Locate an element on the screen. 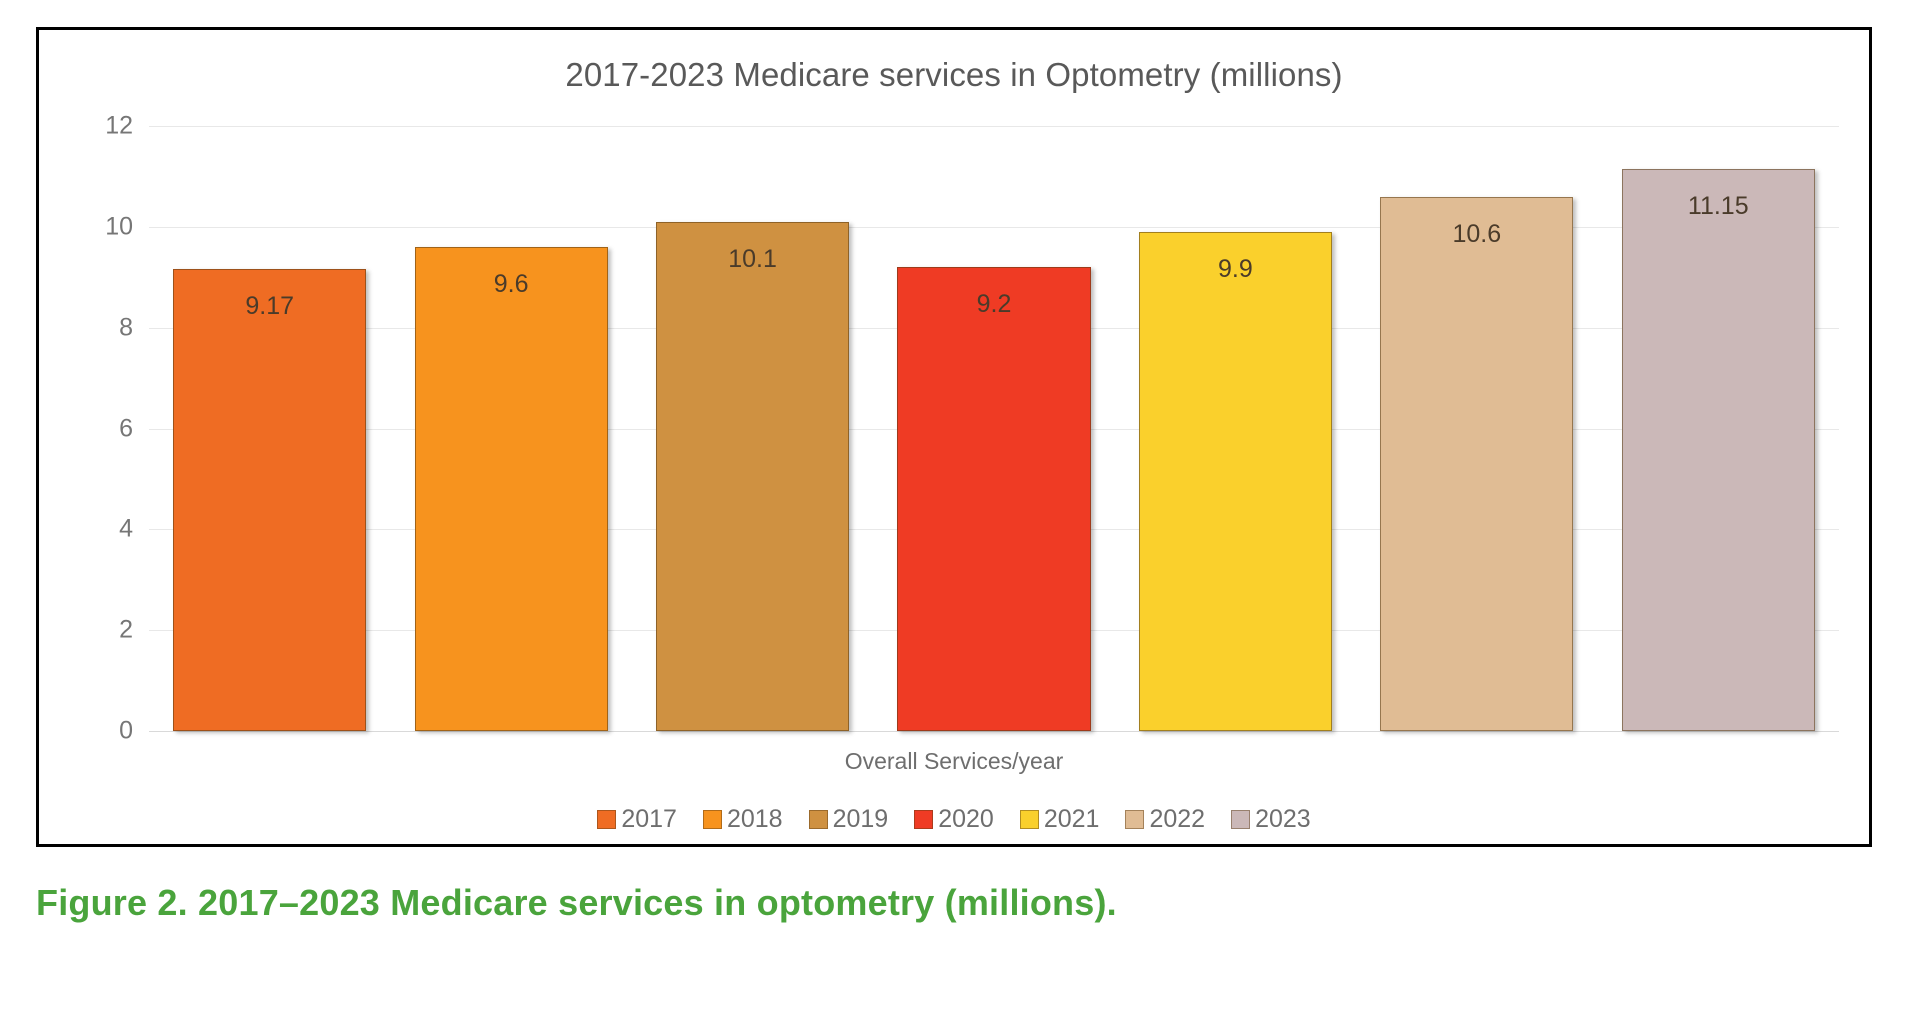 The image size is (1920, 1022). legend-item: 2022 is located at coordinates (1165, 819).